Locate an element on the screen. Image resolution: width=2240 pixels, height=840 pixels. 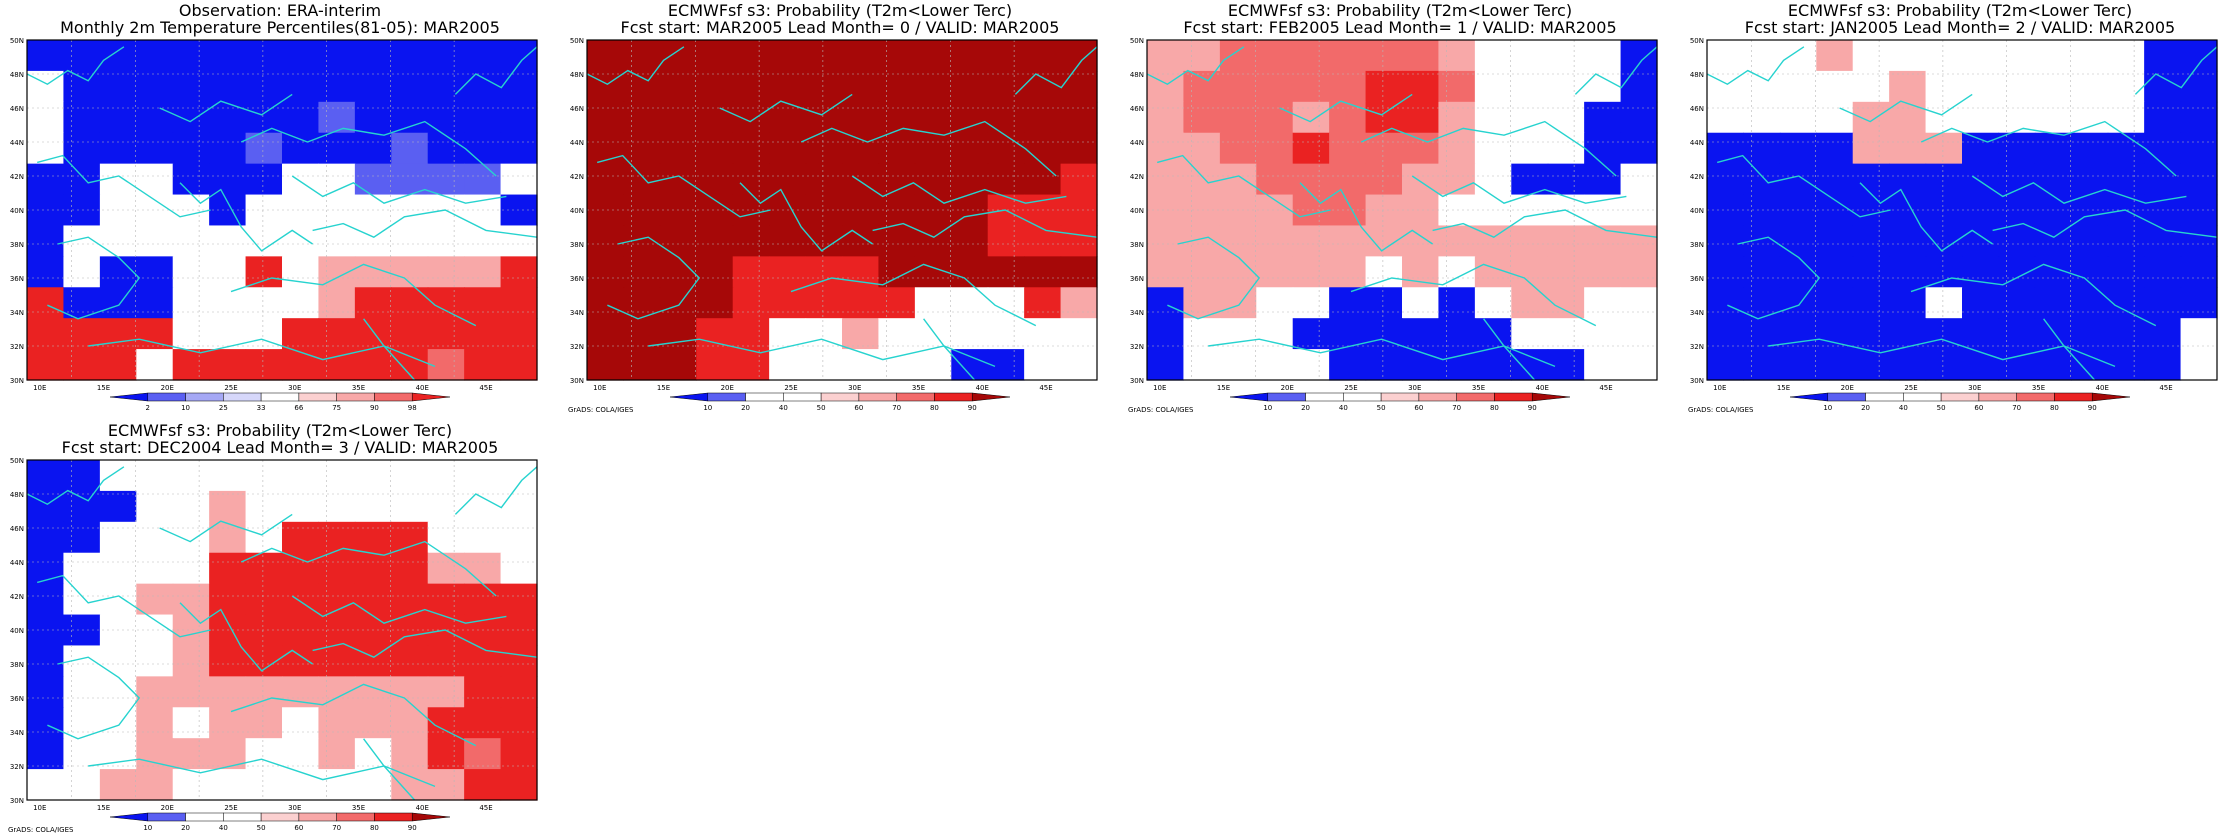
latitude-label: 34N is located at coordinates (1137, 313).